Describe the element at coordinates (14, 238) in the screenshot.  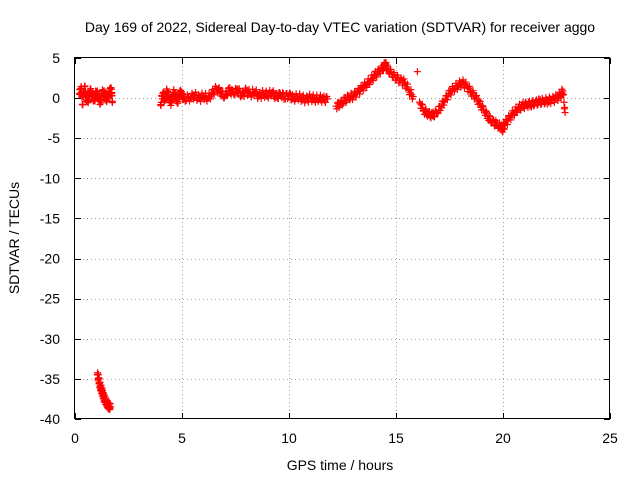
I see `y-axis-label: SDTVAR / TECUs` at that location.